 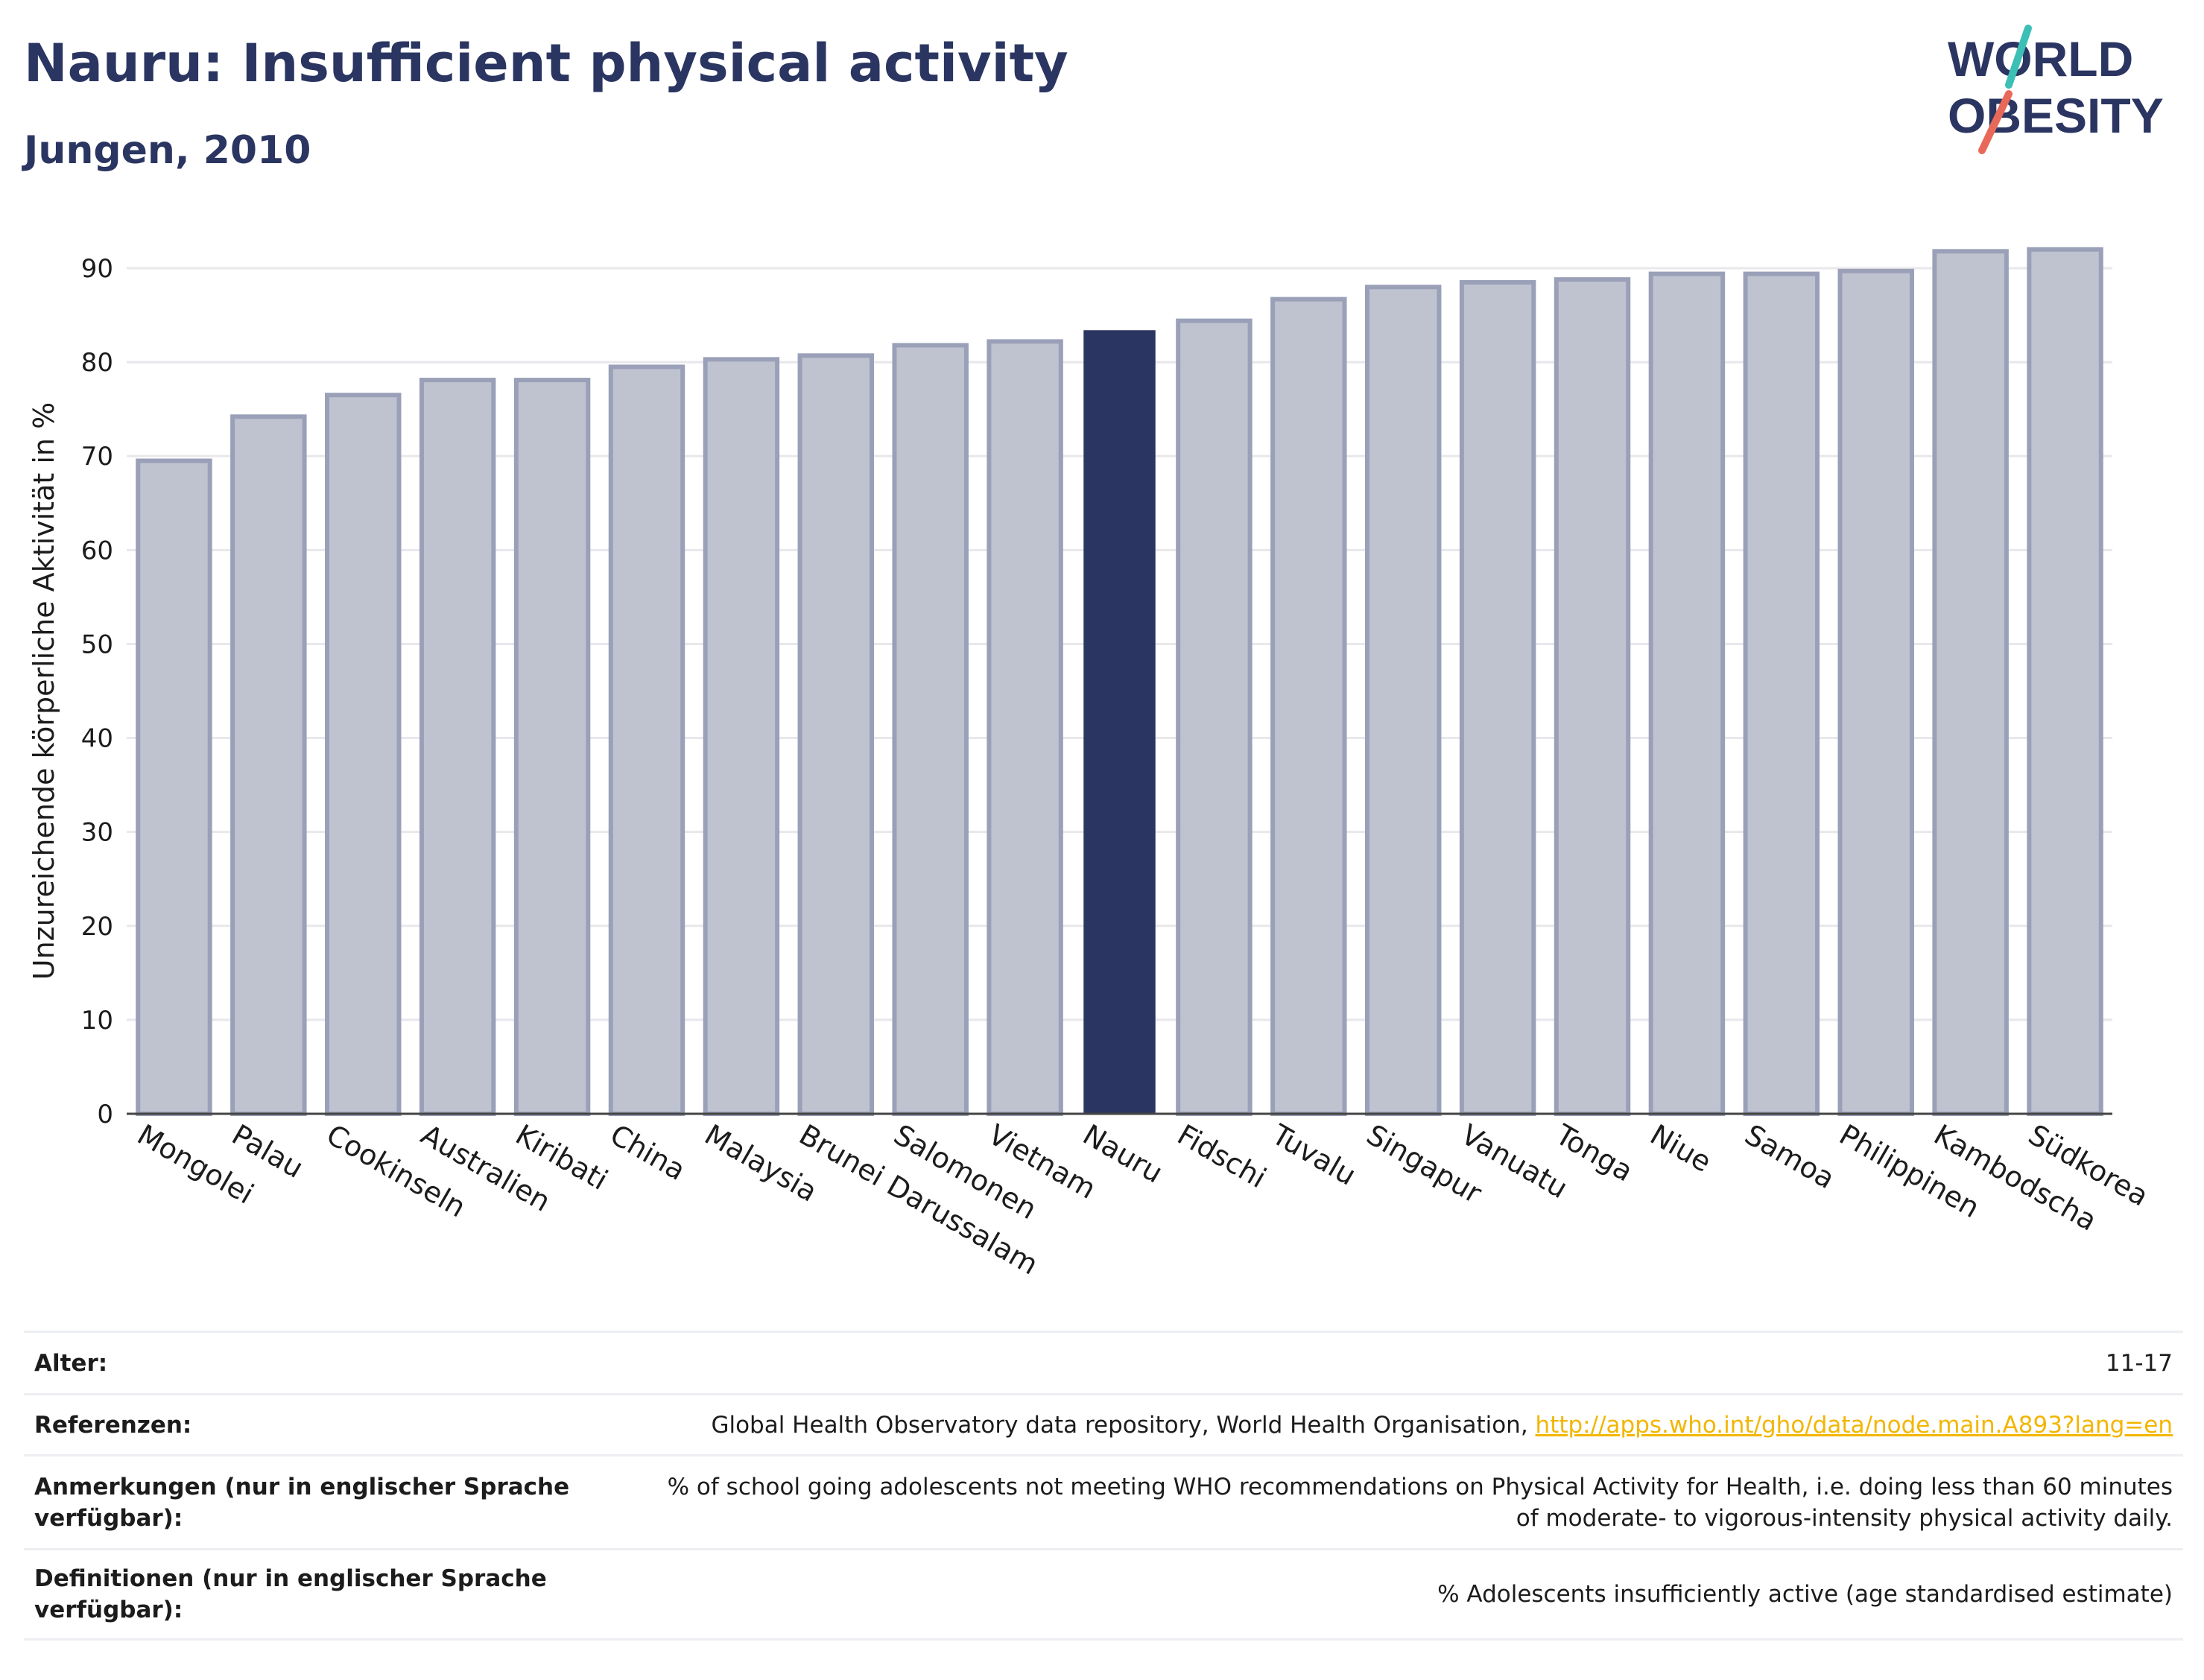 I want to click on logo-line1: WORLD, so click(x=2040, y=58).